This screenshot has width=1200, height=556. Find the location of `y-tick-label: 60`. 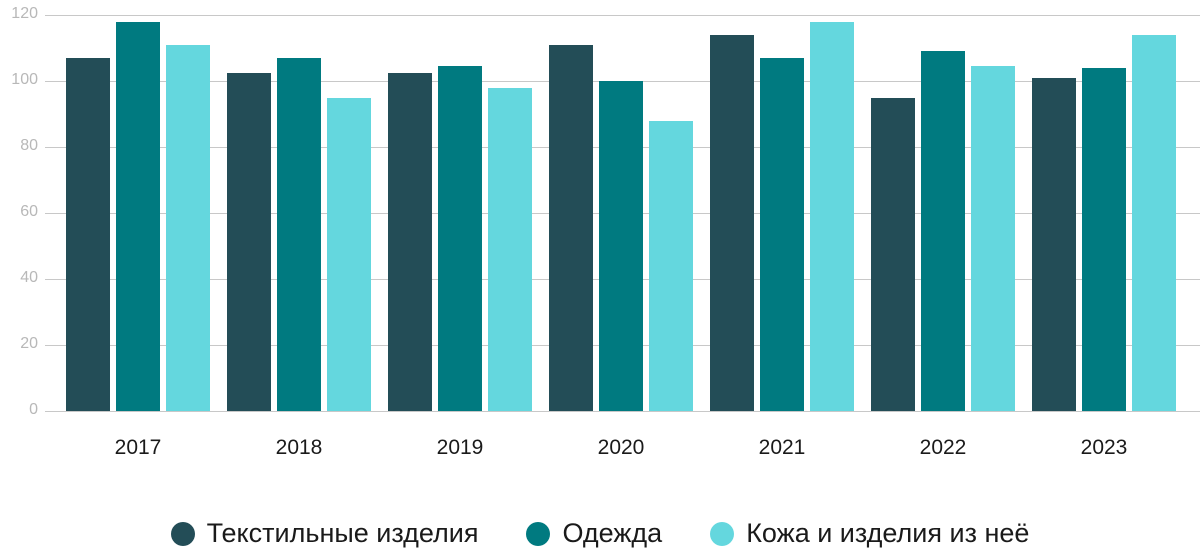

y-tick-label: 60 is located at coordinates (29, 212).